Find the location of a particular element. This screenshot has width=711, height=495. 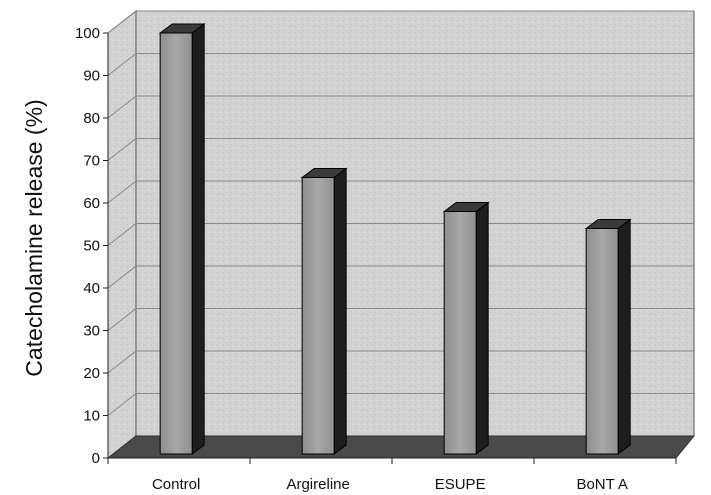

y-tick-label: 40 is located at coordinates (91, 288).